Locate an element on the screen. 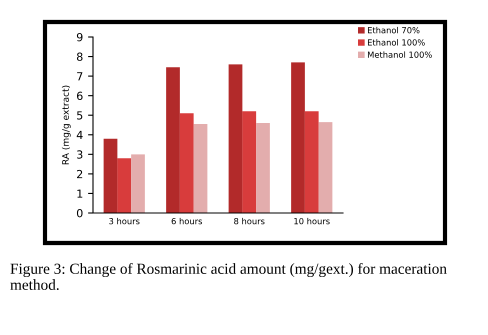  y-tick-label: 9 is located at coordinates (79, 37).